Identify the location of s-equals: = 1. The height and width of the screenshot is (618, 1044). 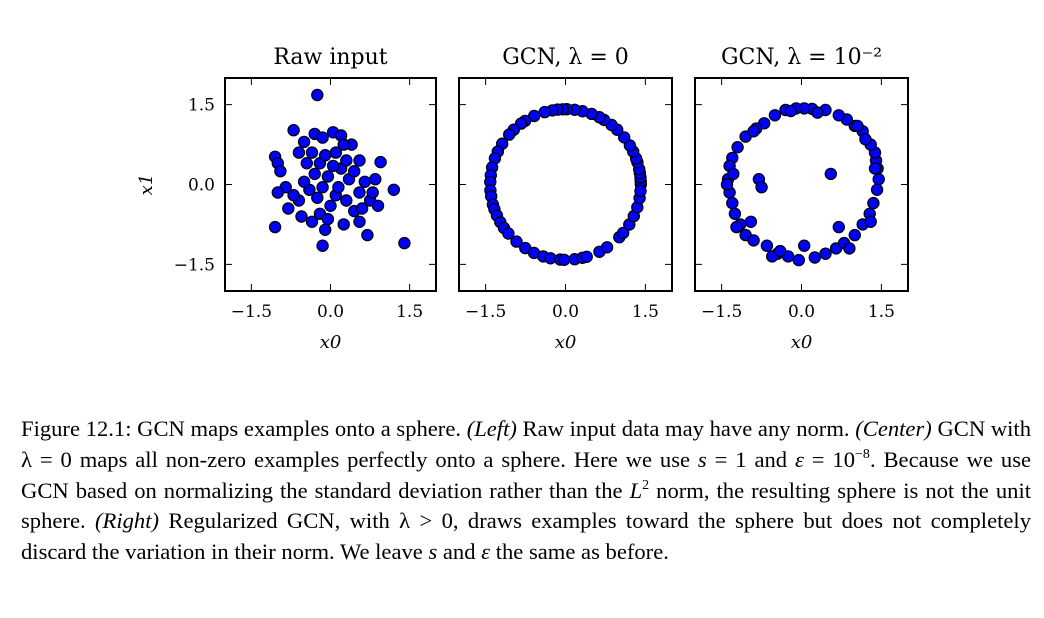
(726, 459).